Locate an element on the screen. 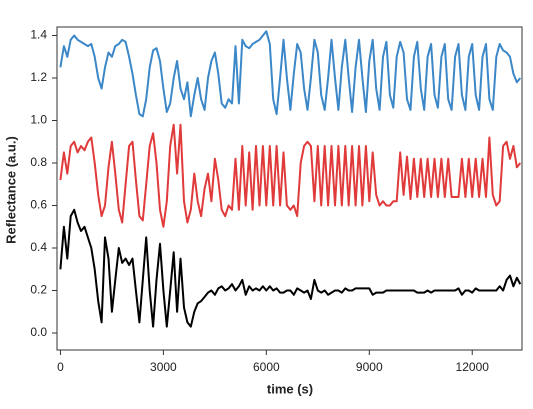  y-axis-title: Reflectance (a.u.) is located at coordinates (10, 190).